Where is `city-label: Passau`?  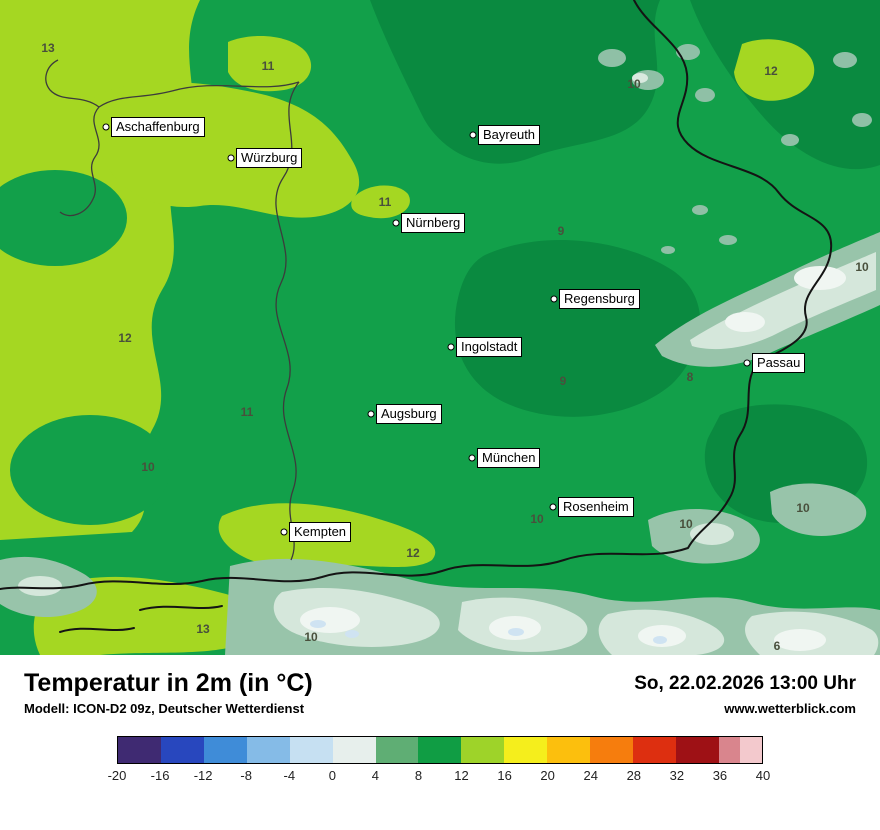
city-label: Passau is located at coordinates (779, 363).